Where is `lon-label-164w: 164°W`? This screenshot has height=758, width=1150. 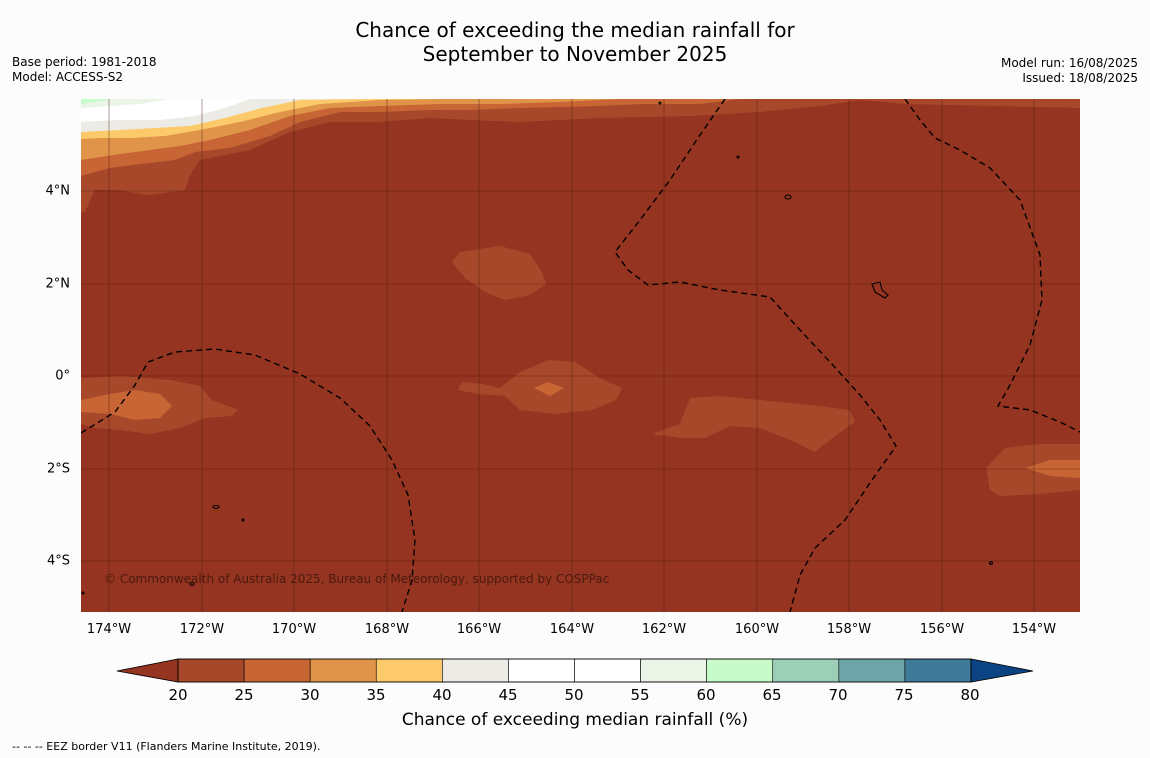
lon-label-164w: 164°W is located at coordinates (572, 629).